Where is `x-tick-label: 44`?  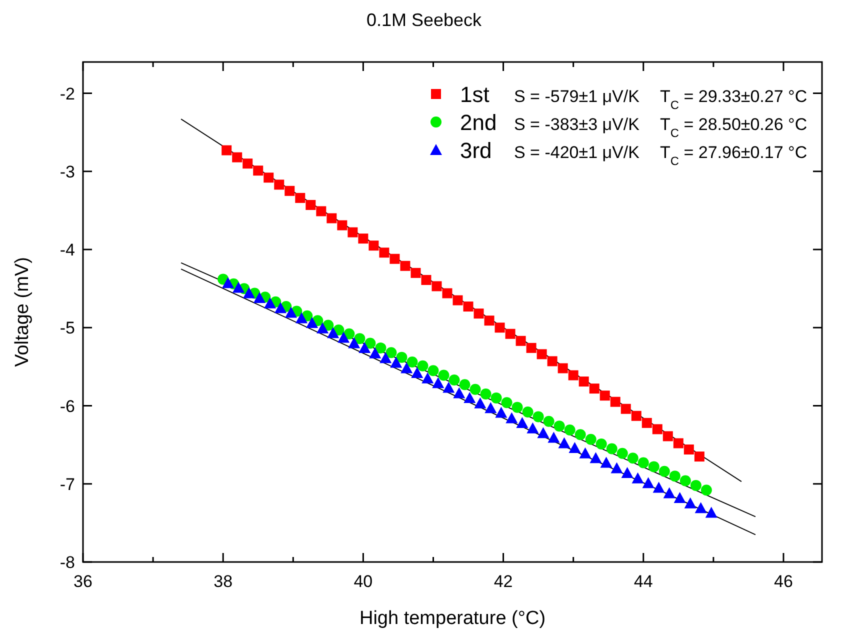 x-tick-label: 44 is located at coordinates (643, 581).